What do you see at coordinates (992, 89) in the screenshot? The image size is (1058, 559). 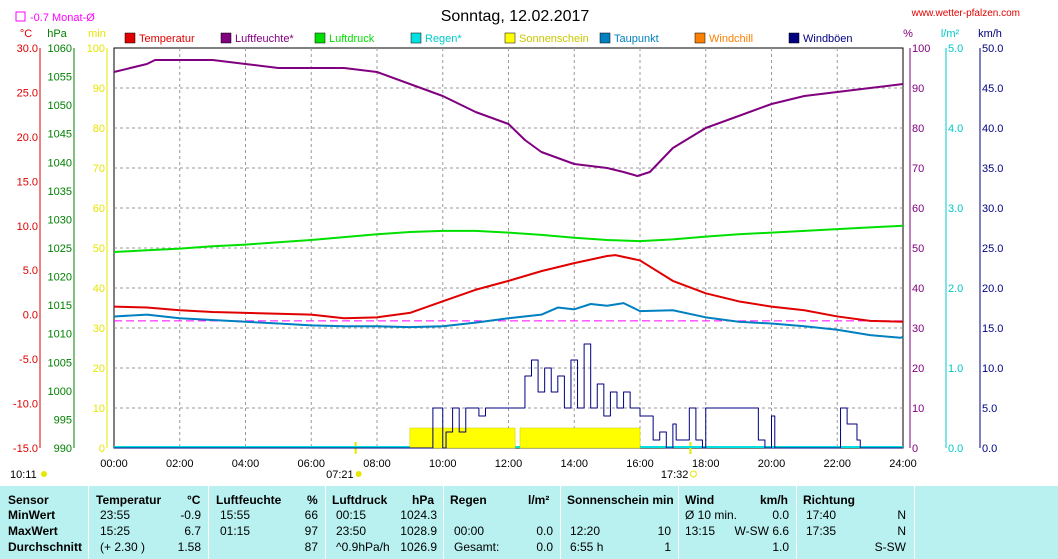 I see `kmh-tick-label: 45.0` at bounding box center [992, 89].